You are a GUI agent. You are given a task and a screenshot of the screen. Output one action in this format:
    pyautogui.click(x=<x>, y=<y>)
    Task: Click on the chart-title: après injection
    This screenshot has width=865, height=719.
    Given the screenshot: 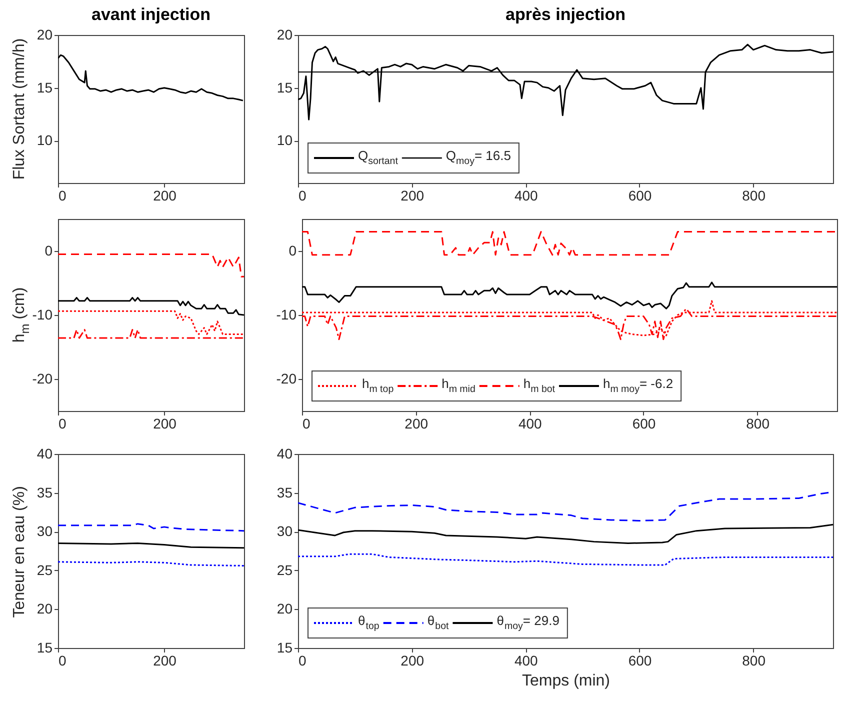 What is the action you would take?
    pyautogui.click(x=566, y=14)
    